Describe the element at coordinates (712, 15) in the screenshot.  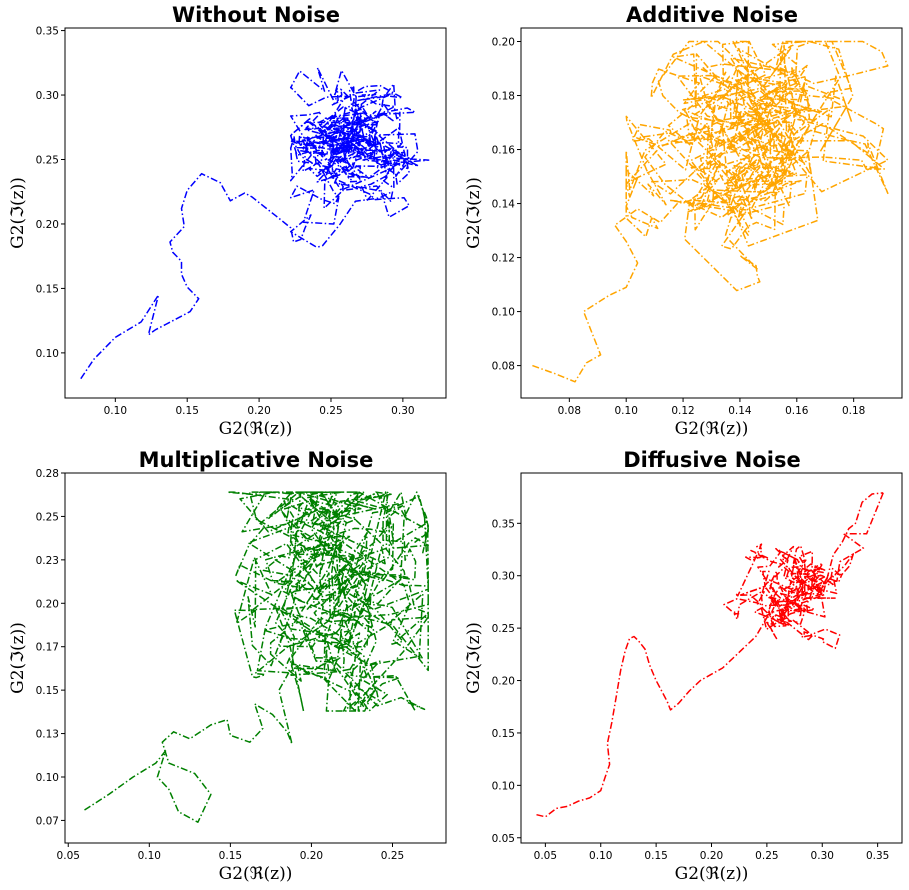
I see `panel-title: Additive Noise` at that location.